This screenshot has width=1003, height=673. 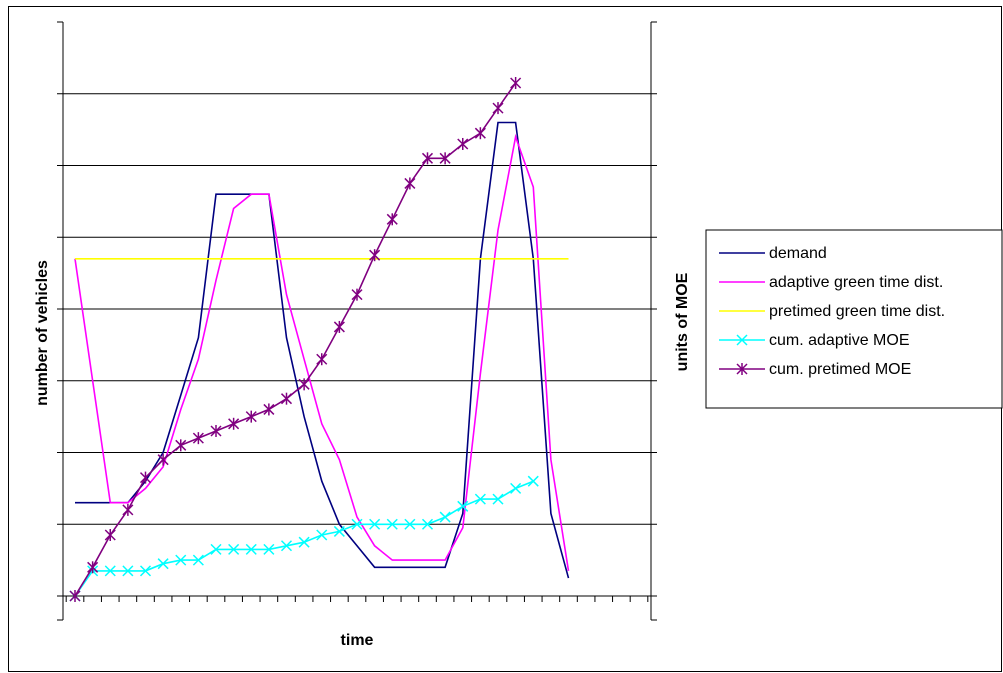 I want to click on series-cum-adaptive-moe, so click(x=304, y=538).